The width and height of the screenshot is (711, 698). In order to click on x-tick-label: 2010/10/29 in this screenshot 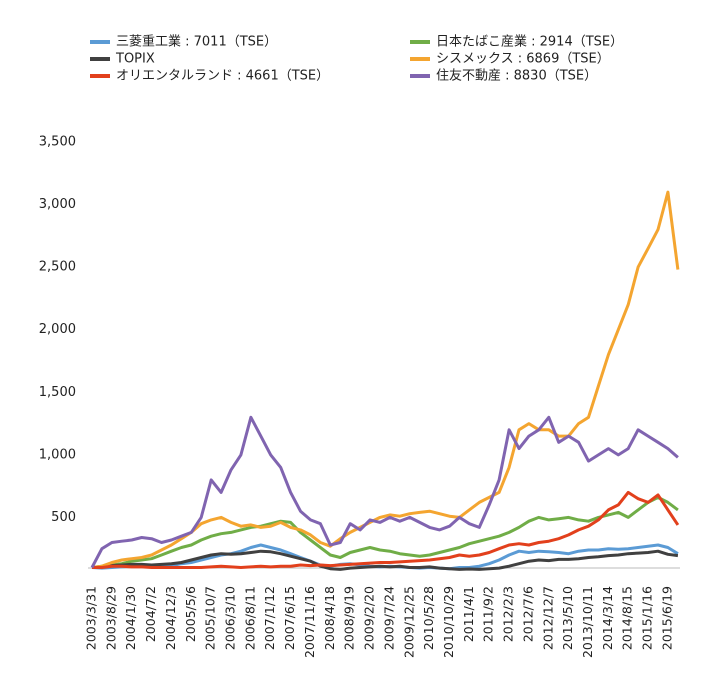, I will do `click(448, 622)`.